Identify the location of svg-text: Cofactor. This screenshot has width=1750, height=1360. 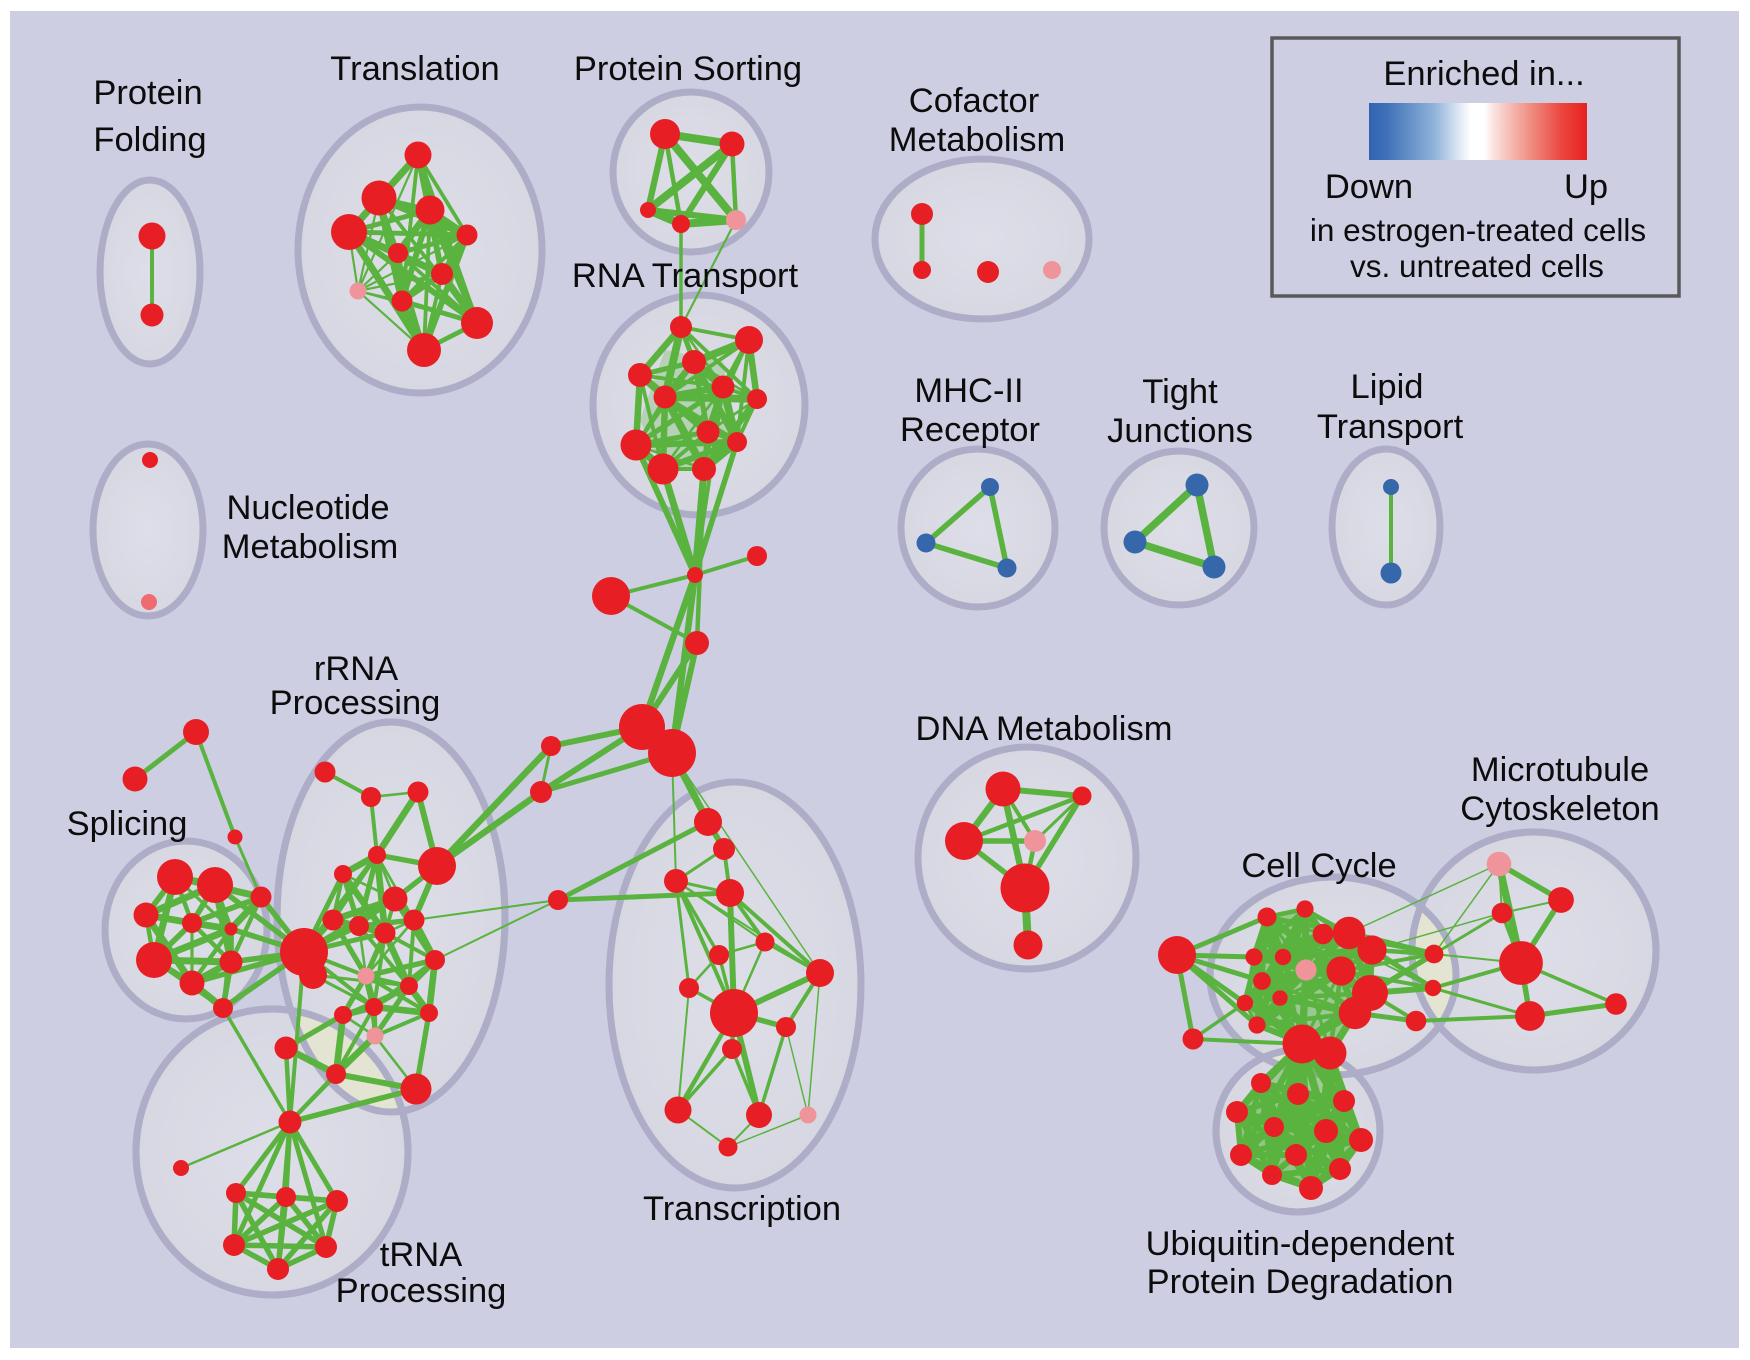
(974, 101).